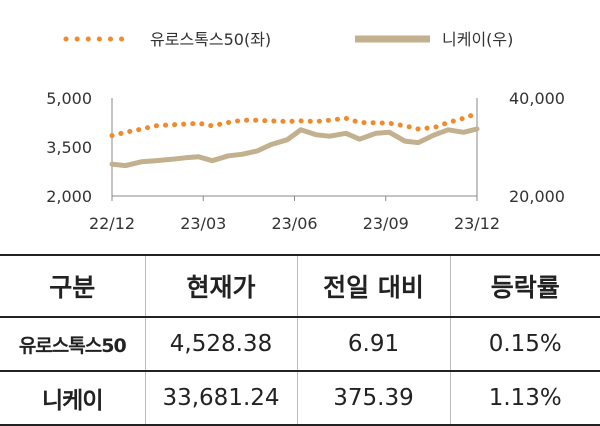 Image resolution: width=600 pixels, height=426 pixels. Describe the element at coordinates (203, 223) in the screenshot. I see `x-tick-label: 23/03` at that location.